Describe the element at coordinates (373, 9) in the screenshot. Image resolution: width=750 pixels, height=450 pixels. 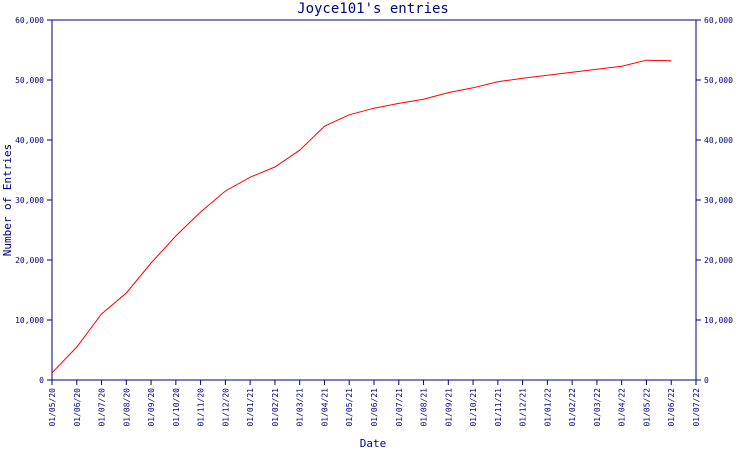
I see `chart-title: Joyce101's entries` at that location.